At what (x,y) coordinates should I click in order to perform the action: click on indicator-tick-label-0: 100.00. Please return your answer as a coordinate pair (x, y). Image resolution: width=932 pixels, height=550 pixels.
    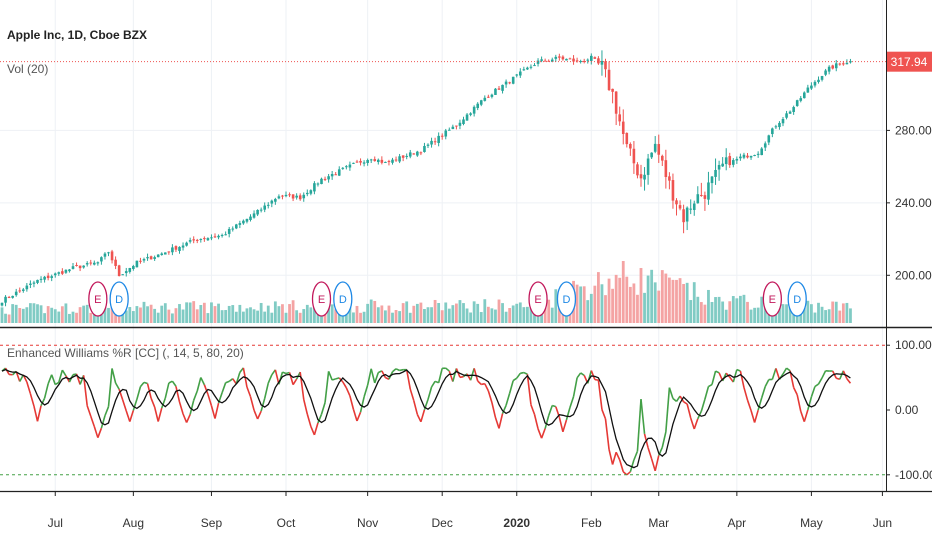
    Looking at the image, I should click on (913, 345).